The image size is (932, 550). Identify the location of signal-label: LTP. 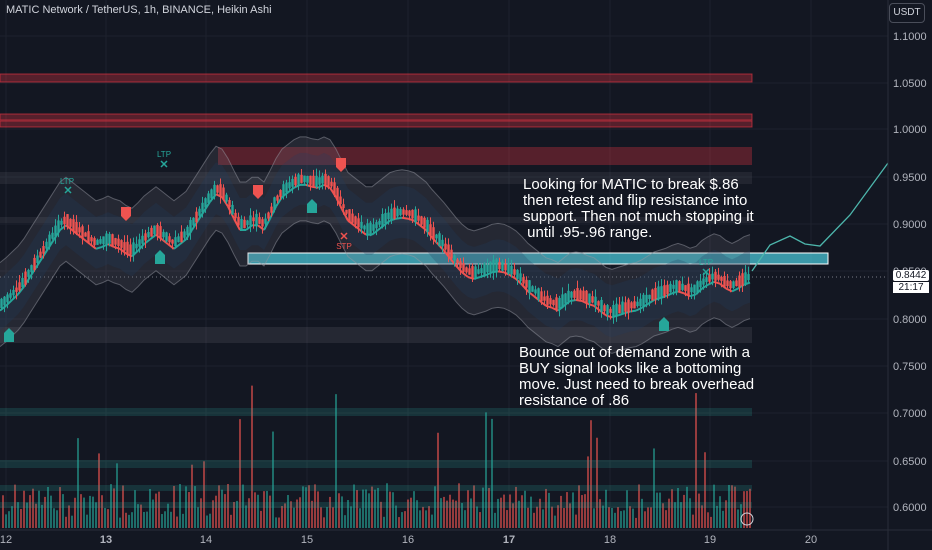
(164, 154).